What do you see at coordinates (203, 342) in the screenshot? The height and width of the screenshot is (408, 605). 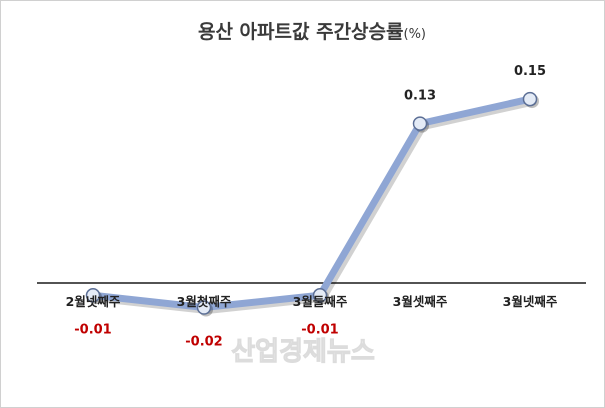 I see `data-label: -0.02` at bounding box center [203, 342].